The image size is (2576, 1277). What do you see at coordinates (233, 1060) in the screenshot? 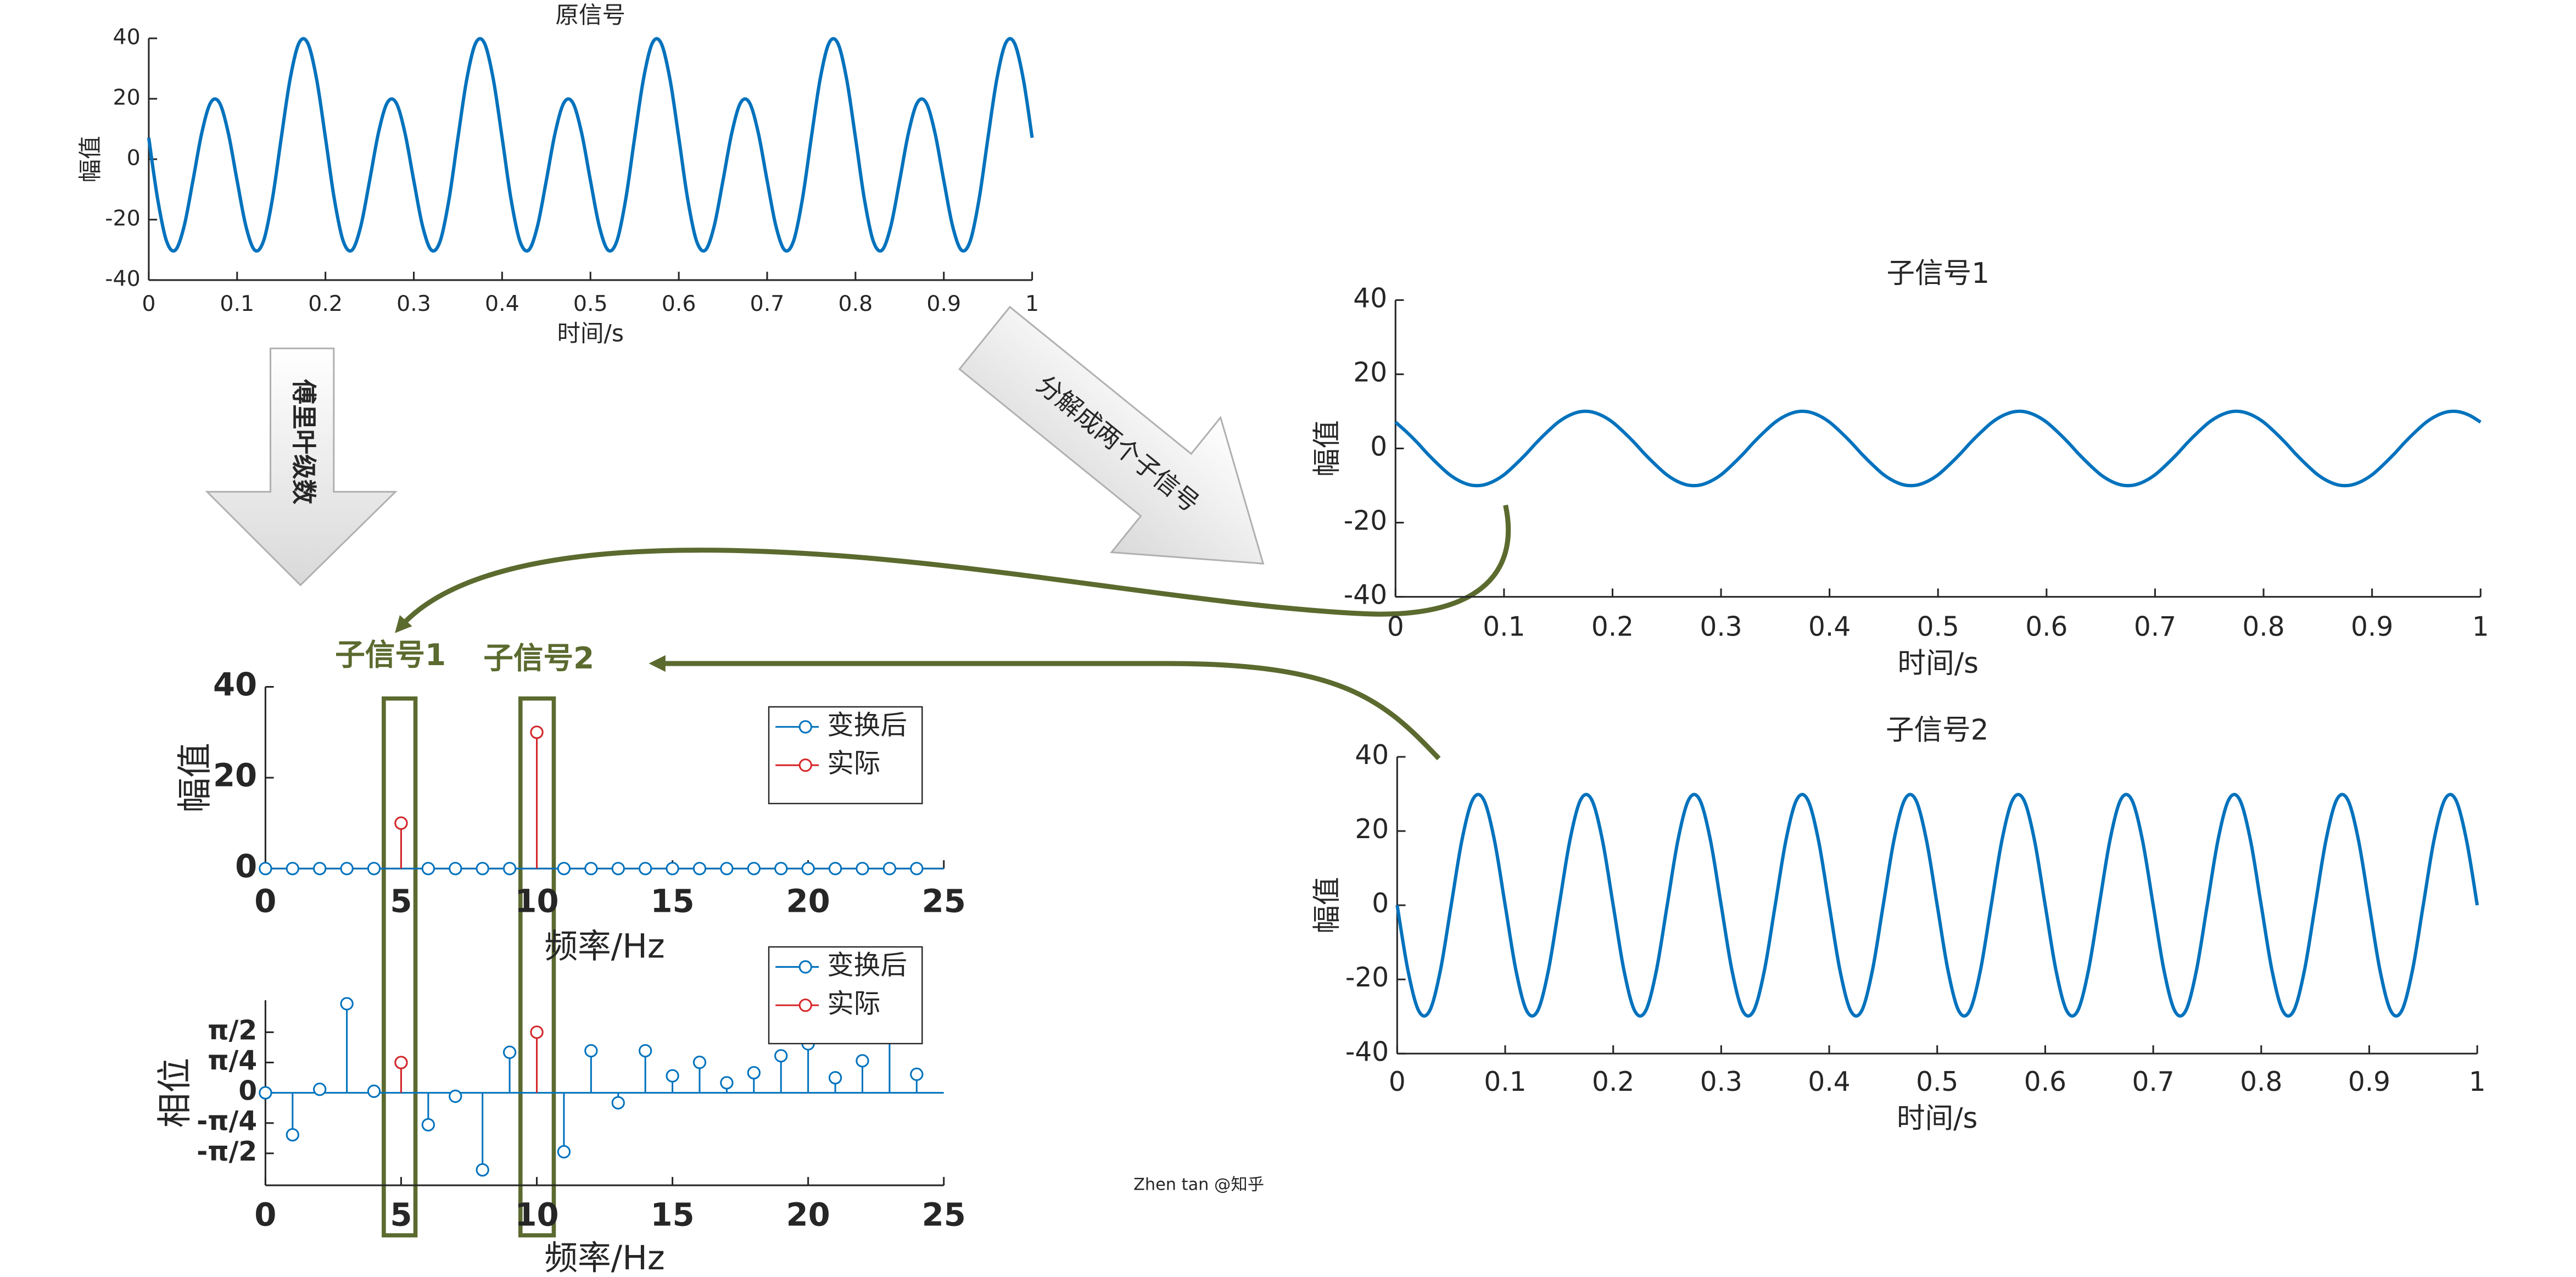
I see `y-tick-label: π/4` at bounding box center [233, 1060].